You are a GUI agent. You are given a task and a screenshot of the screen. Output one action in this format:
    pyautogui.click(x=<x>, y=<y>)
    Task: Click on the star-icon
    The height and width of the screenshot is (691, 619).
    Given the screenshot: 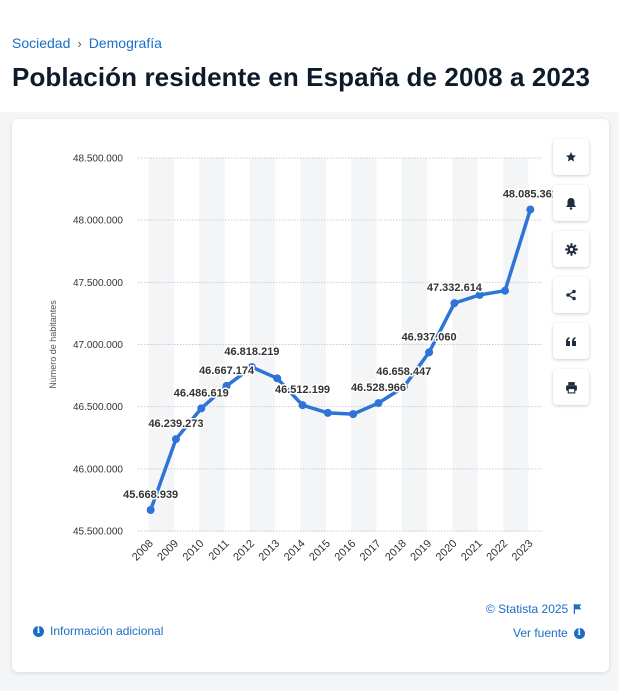 What is the action you would take?
    pyautogui.click(x=571, y=157)
    